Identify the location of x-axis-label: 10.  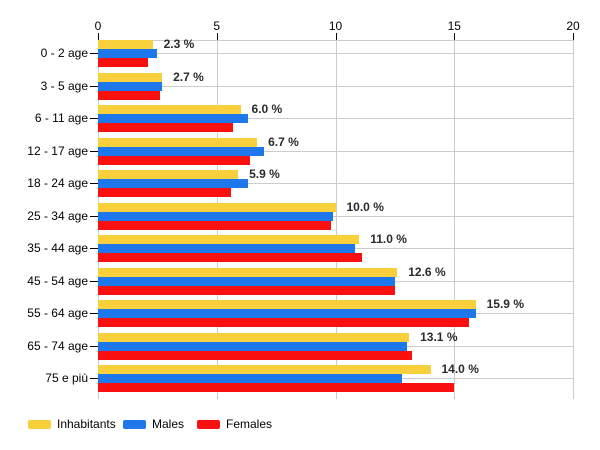
(335, 26).